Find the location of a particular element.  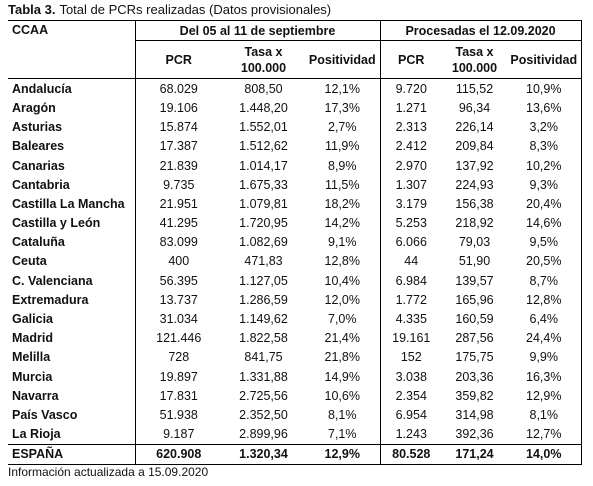

cell: 17,3% is located at coordinates (342, 107).